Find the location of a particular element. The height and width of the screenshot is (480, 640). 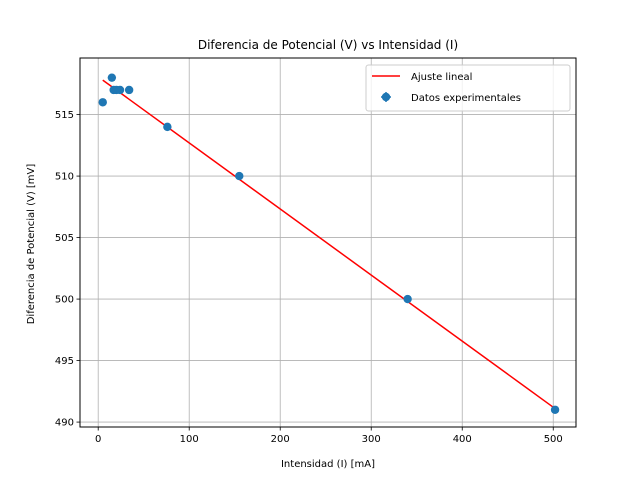

x-tick-label: 400 is located at coordinates (462, 439).